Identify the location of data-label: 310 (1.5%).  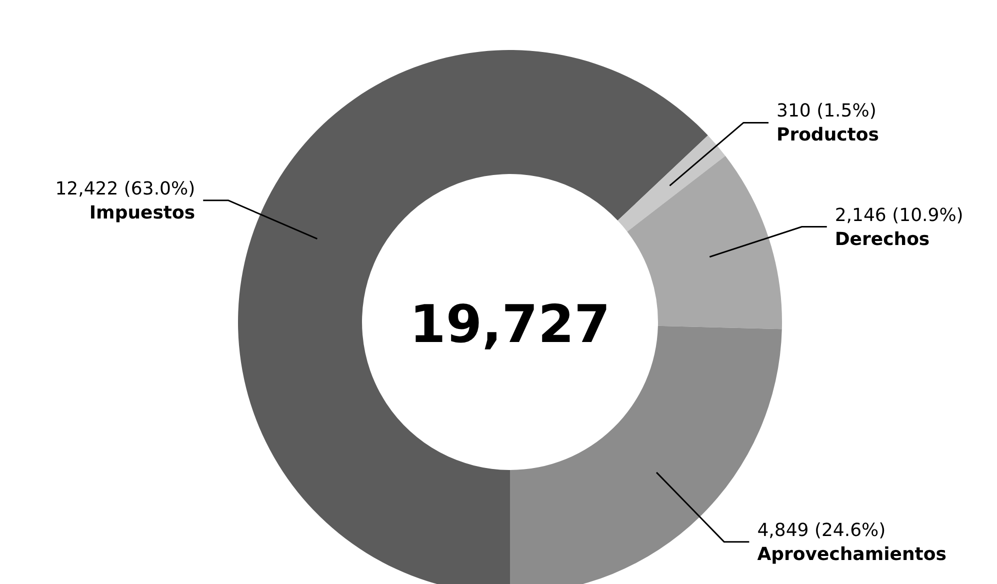
(826, 111).